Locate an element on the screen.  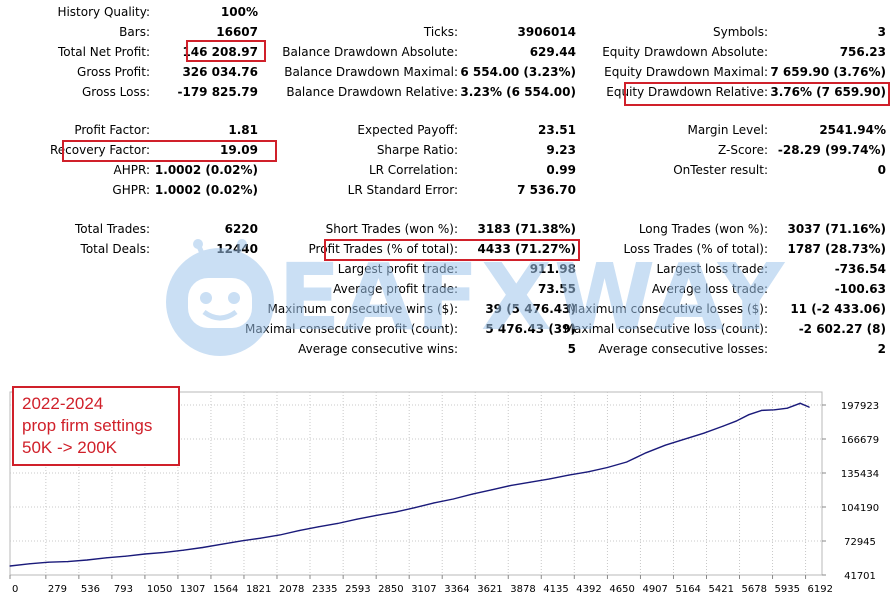
x-tick-label: 3364 is located at coordinates (456, 589).